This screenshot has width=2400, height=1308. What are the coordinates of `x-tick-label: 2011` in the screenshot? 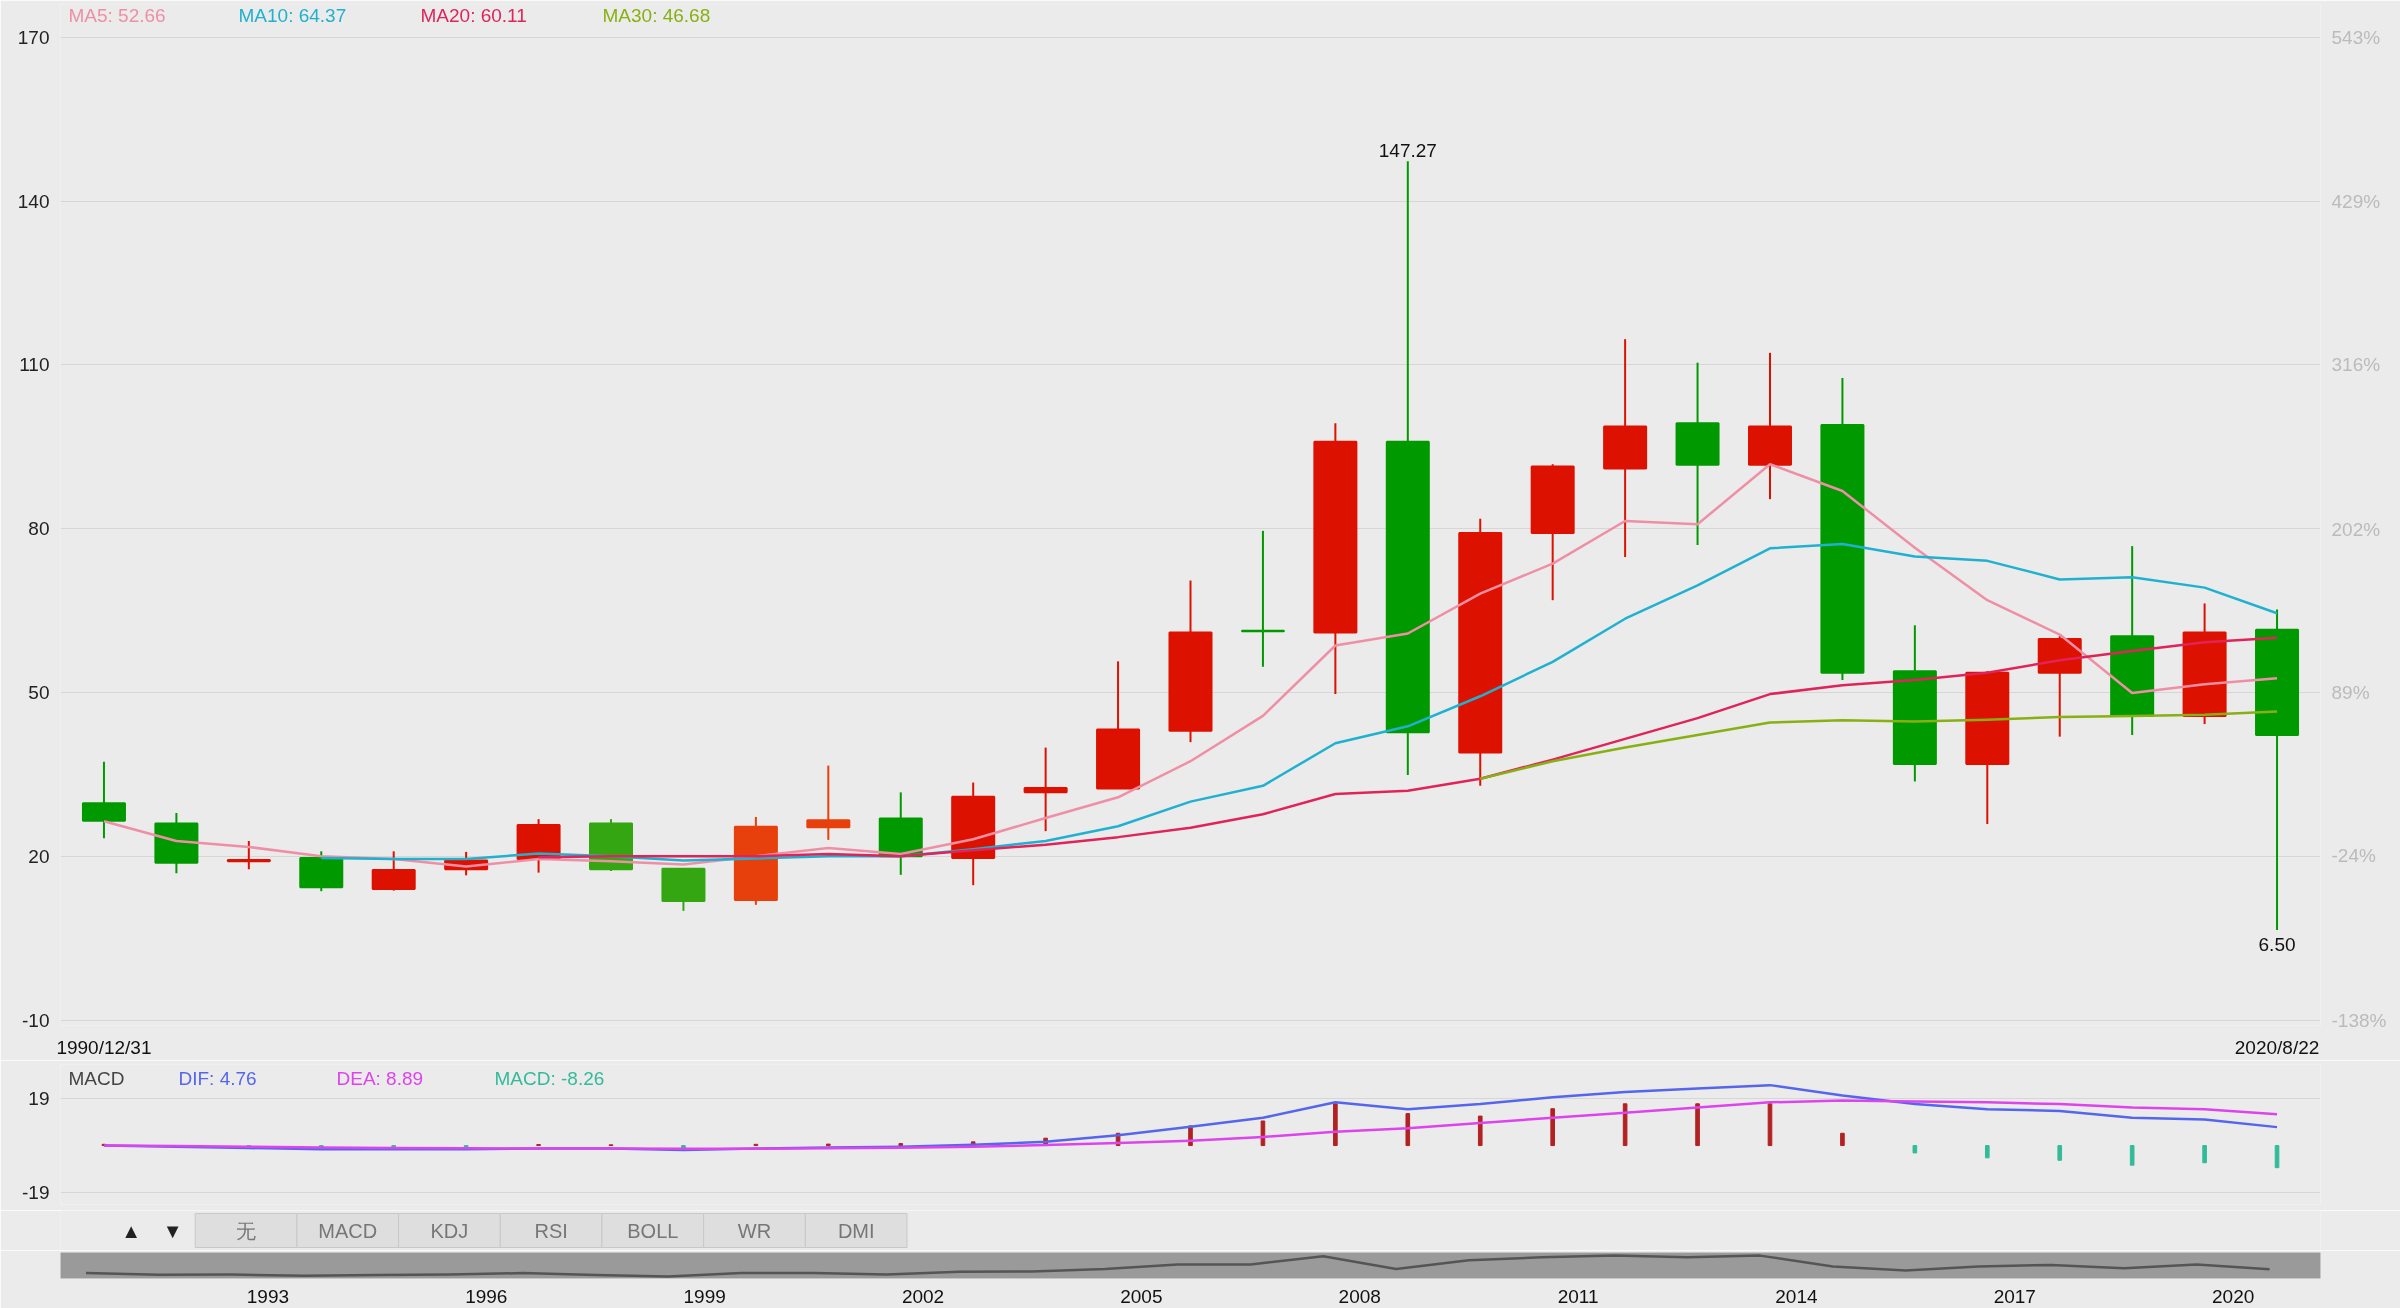 It's located at (1578, 1296).